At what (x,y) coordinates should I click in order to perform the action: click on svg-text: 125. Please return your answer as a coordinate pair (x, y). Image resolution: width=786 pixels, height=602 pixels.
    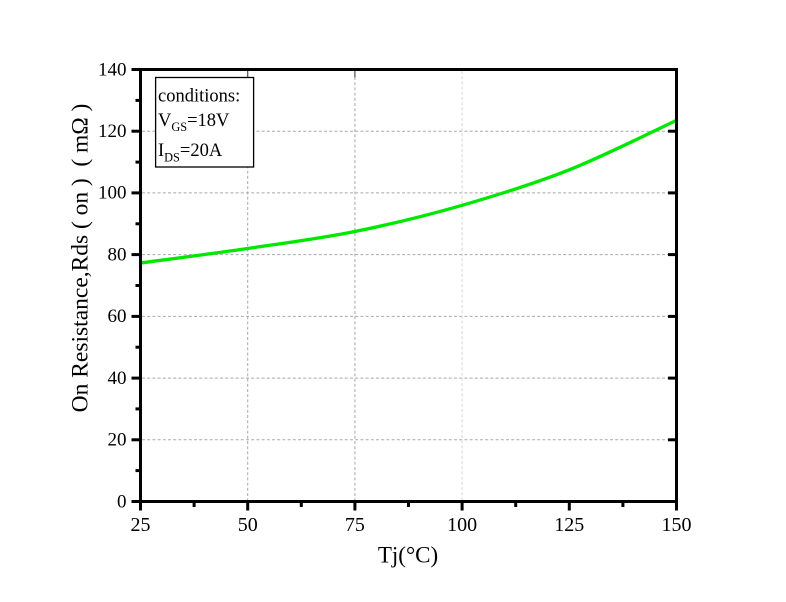
    Looking at the image, I should click on (569, 525).